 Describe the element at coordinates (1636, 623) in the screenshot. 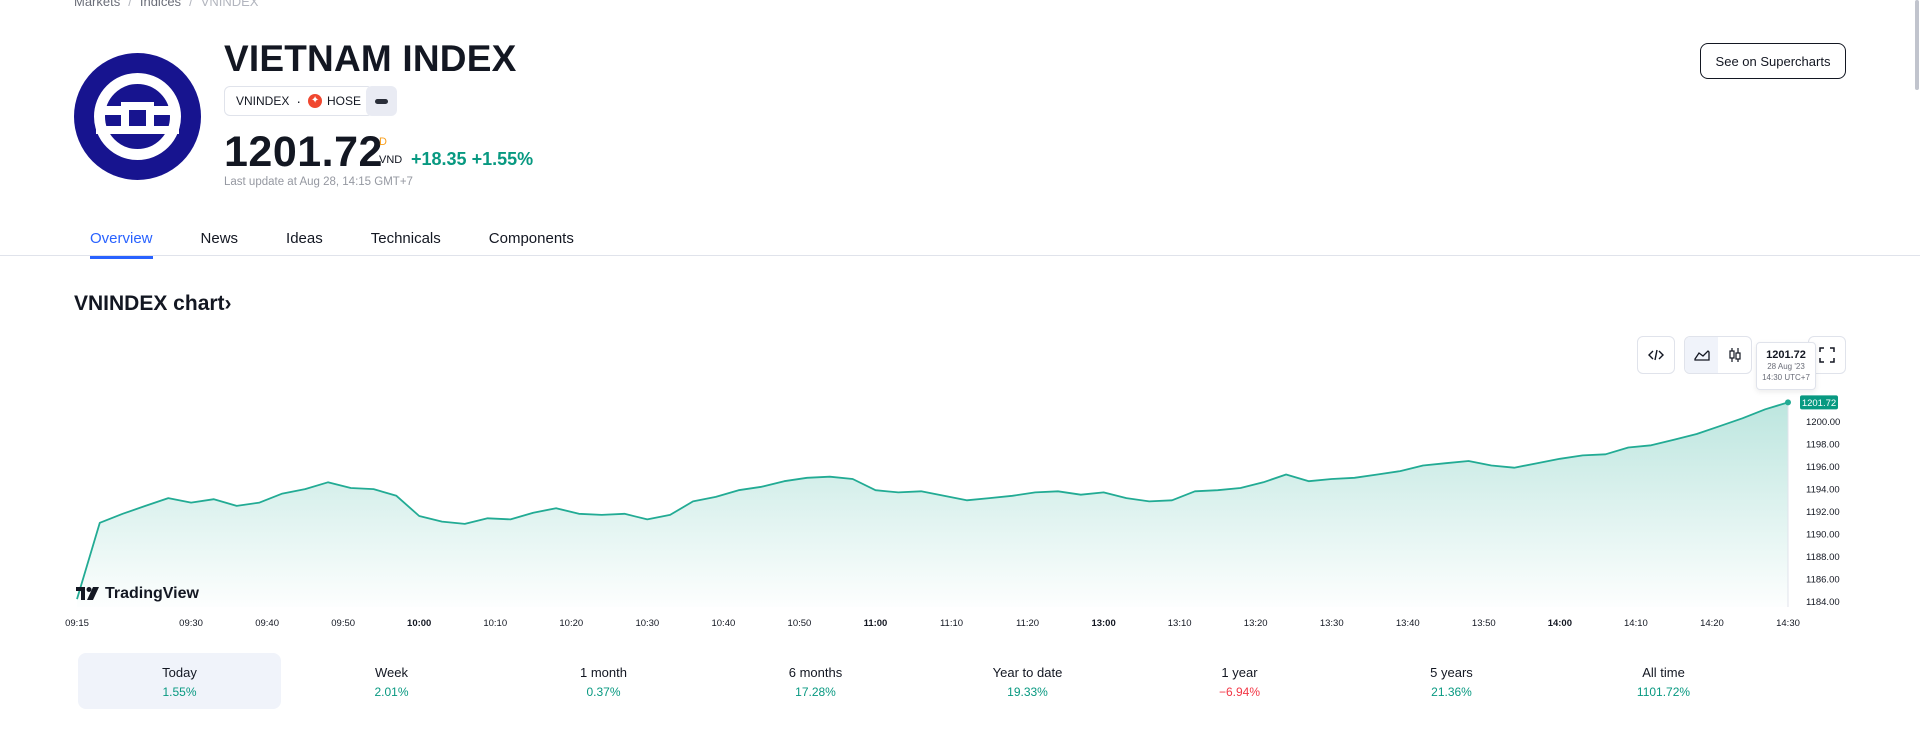

I see `x-tick-label: 14:10` at that location.